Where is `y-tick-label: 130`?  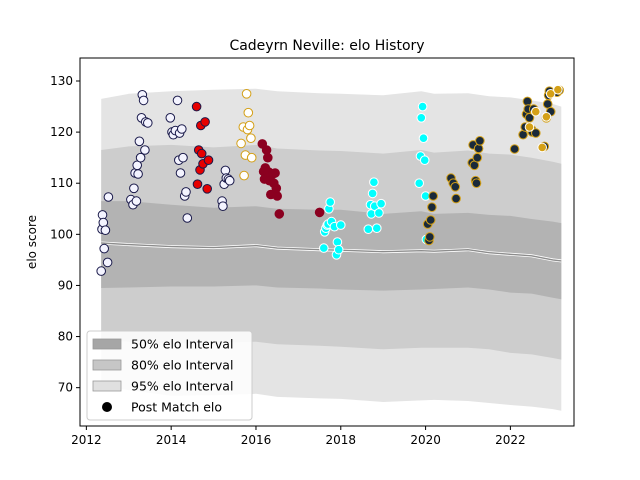
y-tick-label: 130 is located at coordinates (61, 81).